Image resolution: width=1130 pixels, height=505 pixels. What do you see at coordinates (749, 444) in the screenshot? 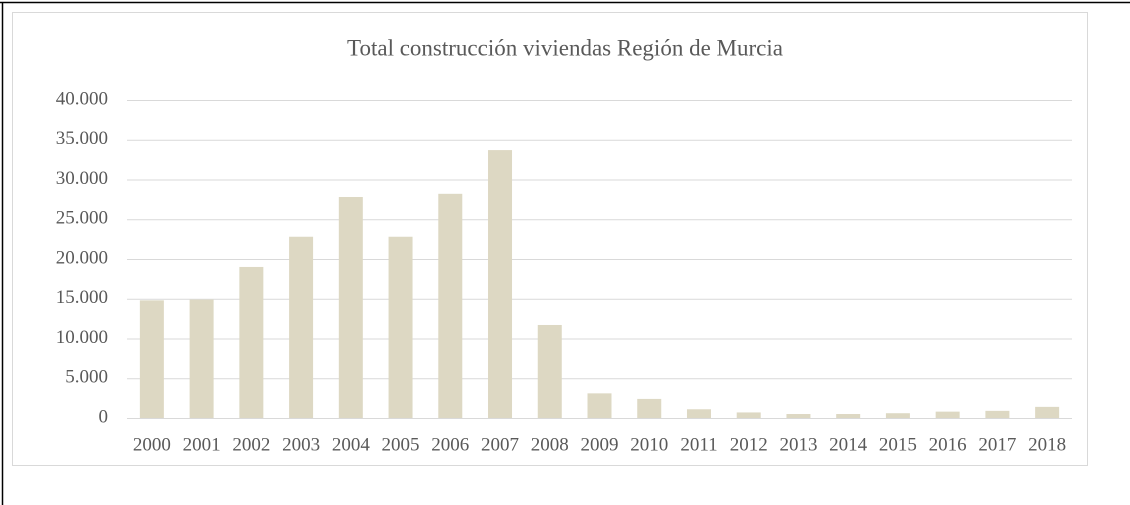
I see `x-tick-label: 2012` at bounding box center [749, 444].